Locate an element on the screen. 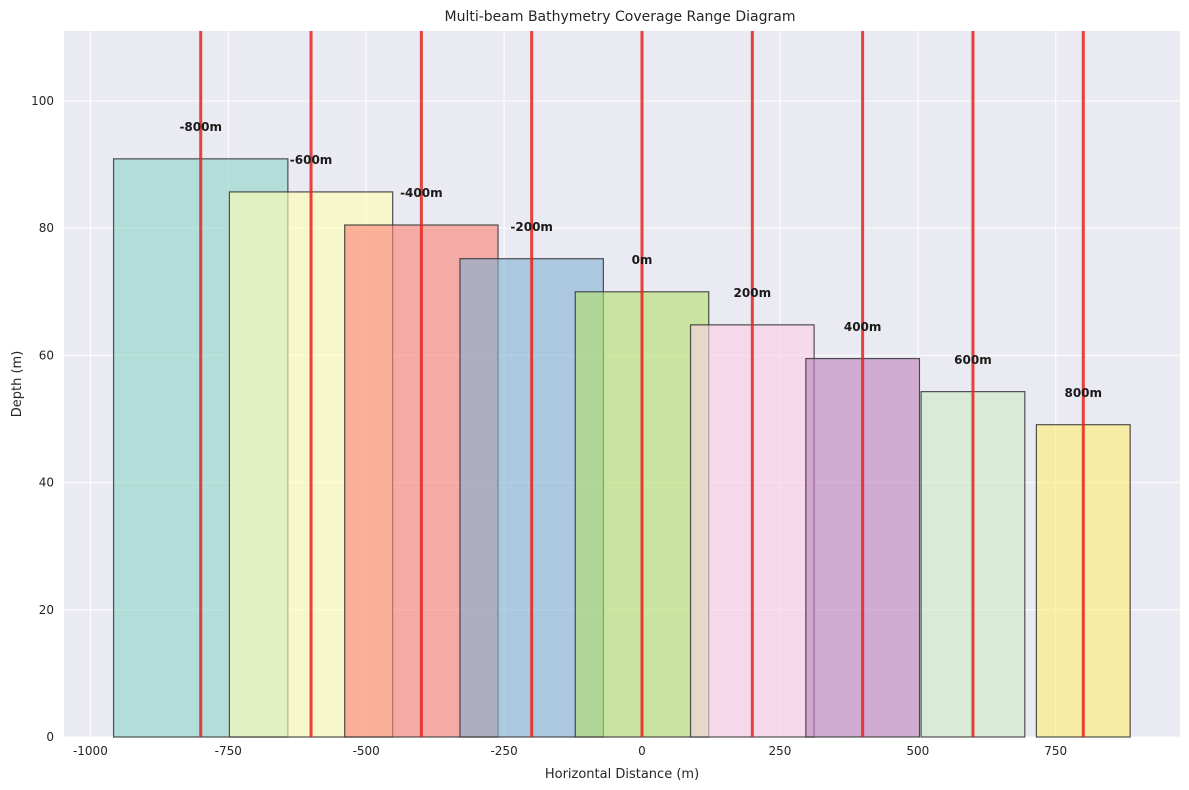 The image size is (1189, 790). x-tick-label: -250 is located at coordinates (503, 751).